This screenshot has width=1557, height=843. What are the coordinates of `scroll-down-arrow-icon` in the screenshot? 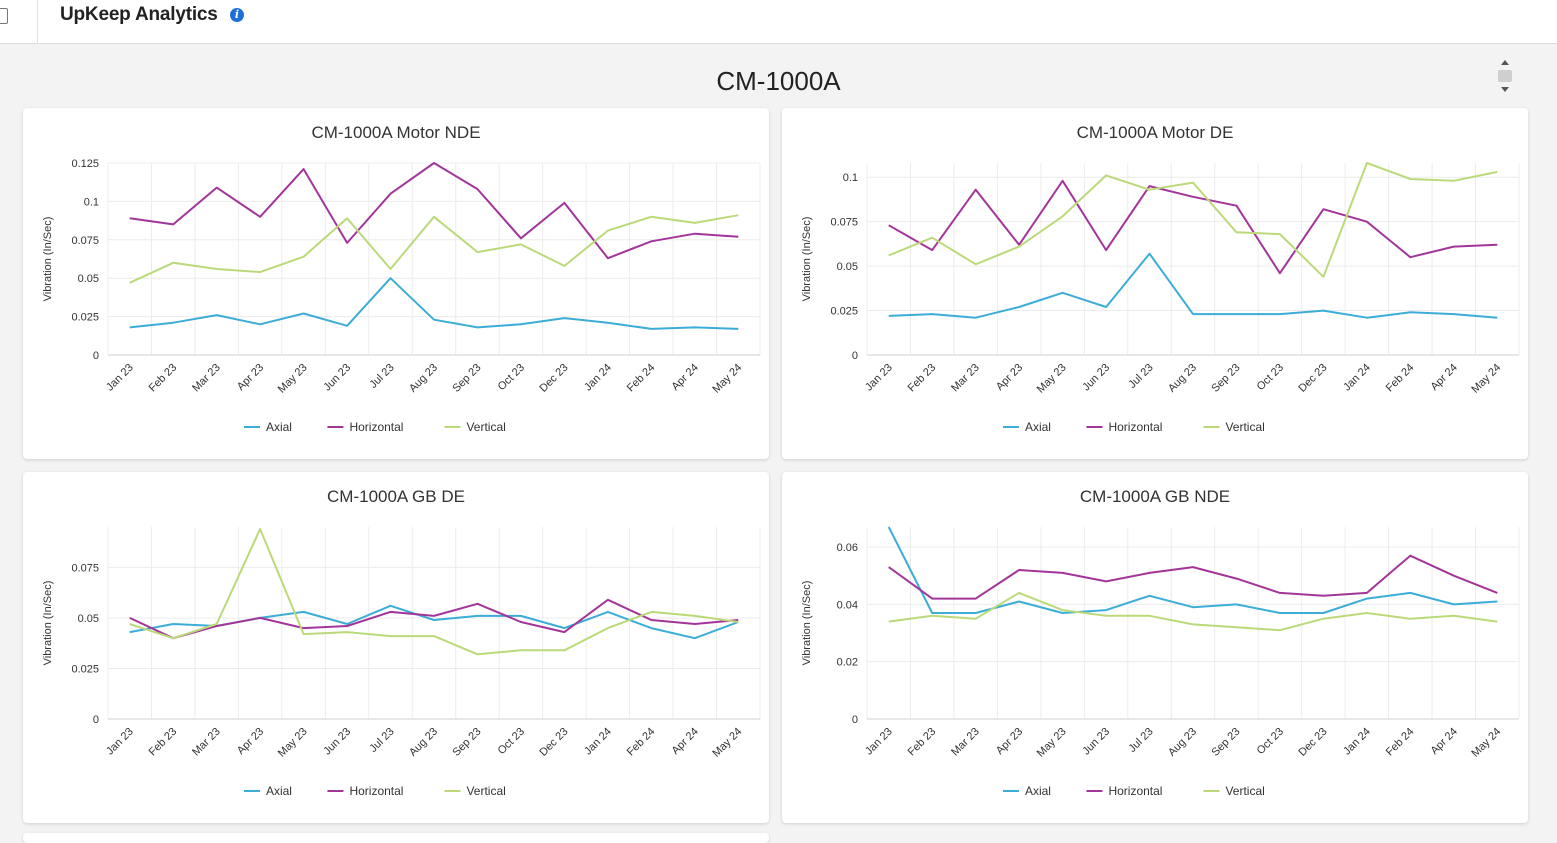 It's located at (1505, 89).